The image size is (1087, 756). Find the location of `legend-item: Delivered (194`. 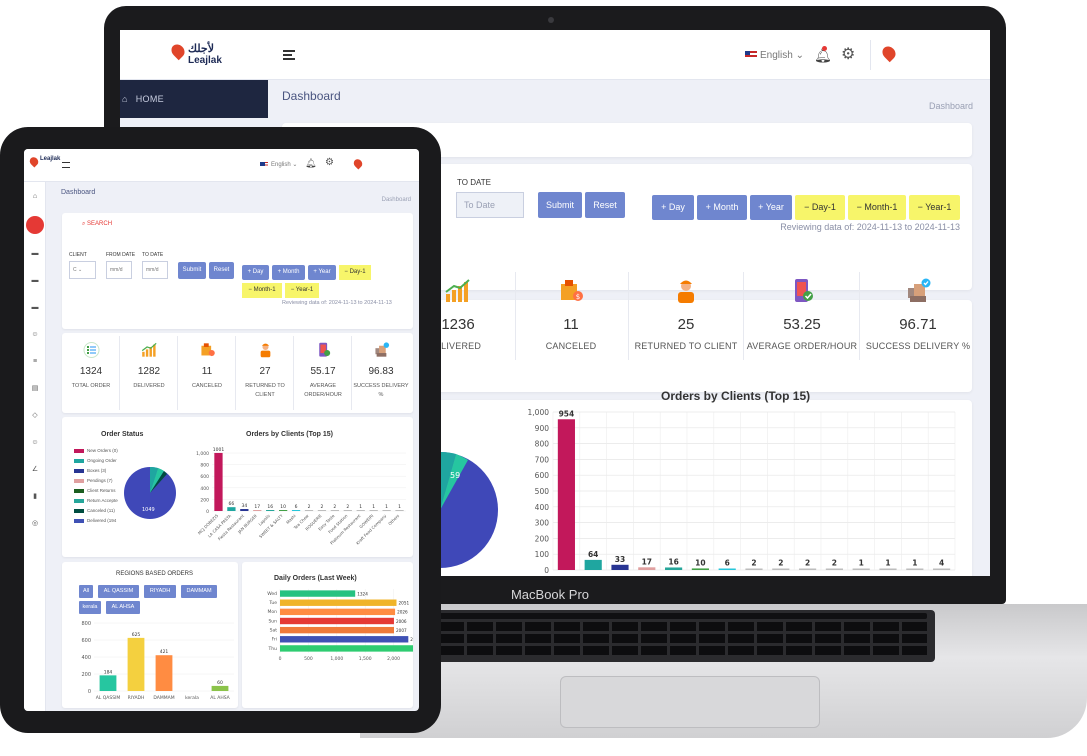

legend-item: Delivered (194 is located at coordinates (104, 523).